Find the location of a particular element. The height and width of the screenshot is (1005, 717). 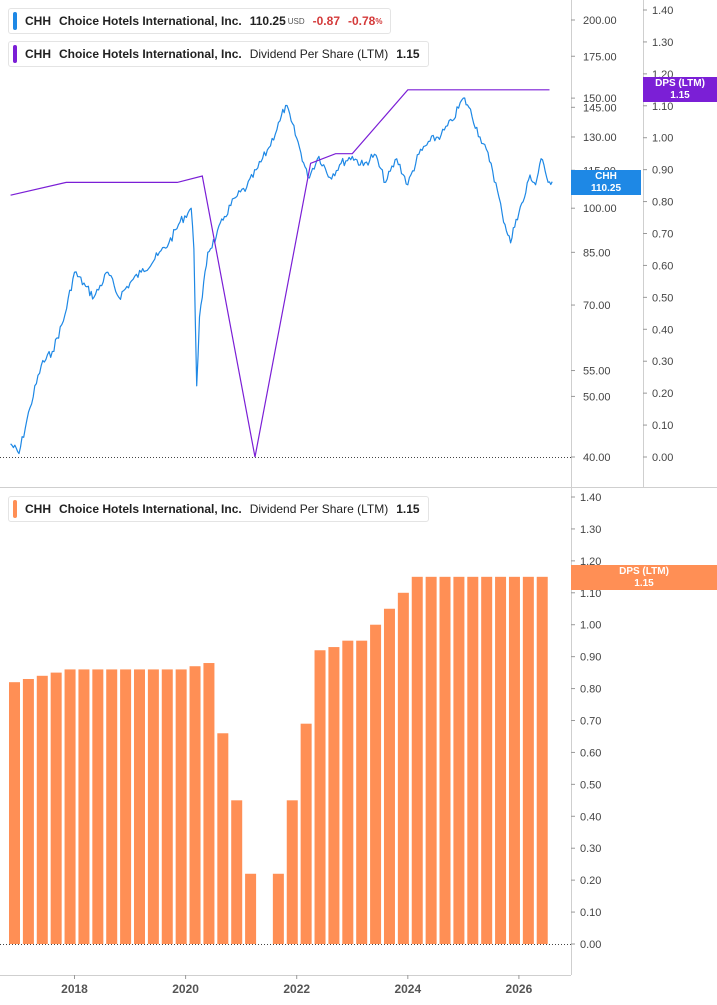

dps-top-tick-label: 0.80 is located at coordinates (662, 203).